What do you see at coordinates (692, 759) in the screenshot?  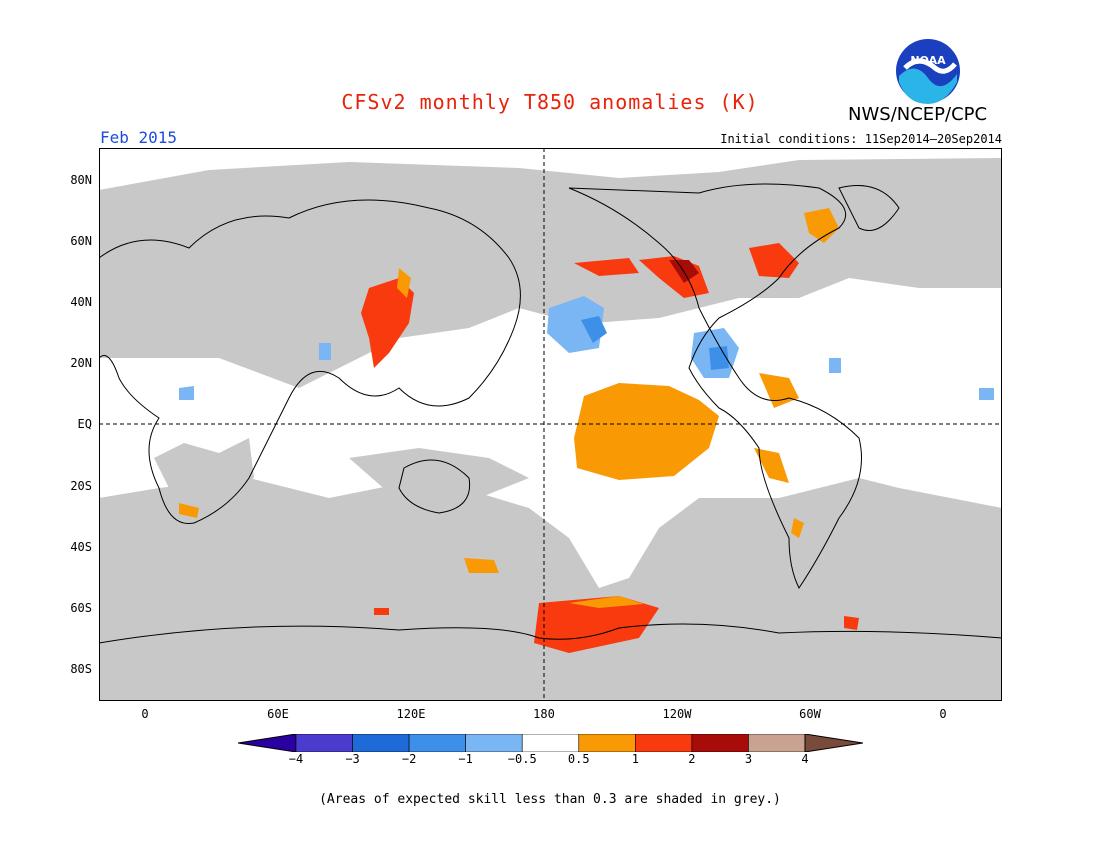 I see `colorbar-label: 2` at bounding box center [692, 759].